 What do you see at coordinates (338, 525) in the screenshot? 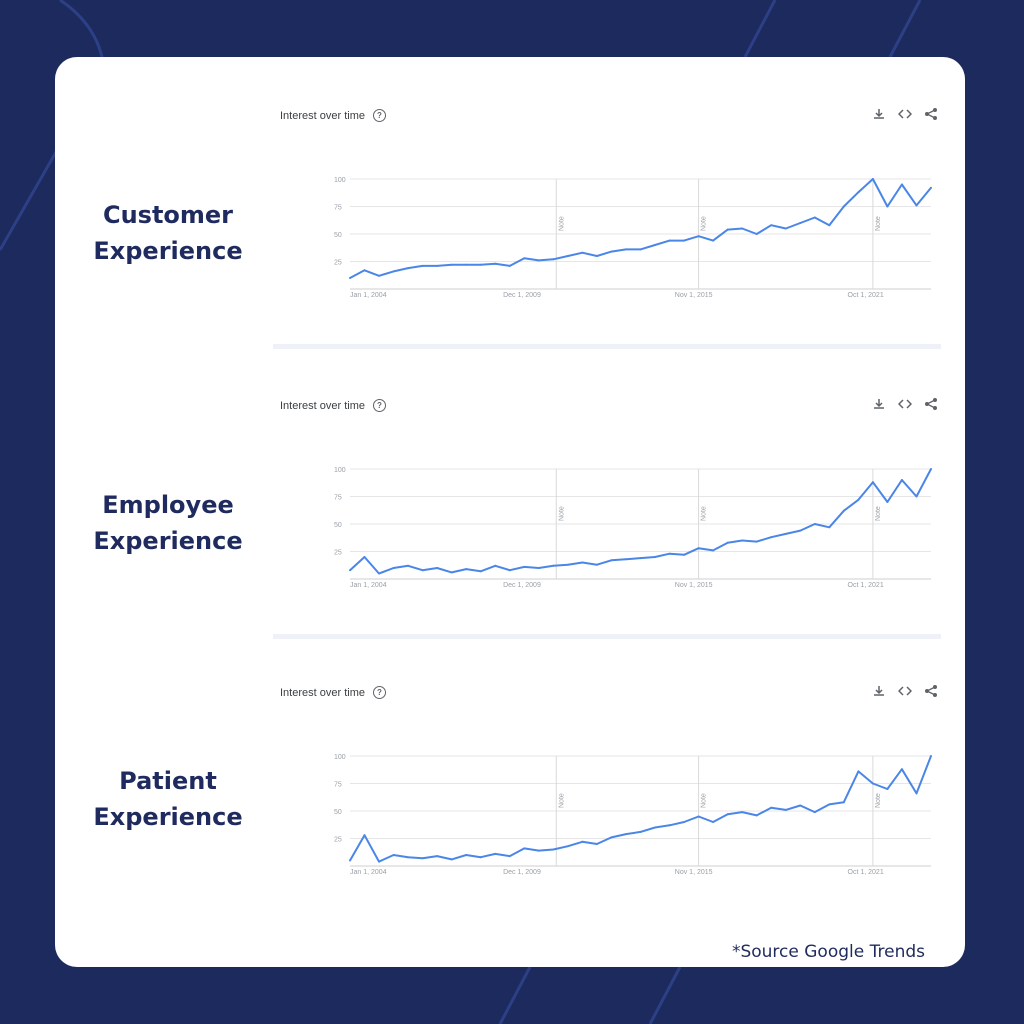
I see `y-tick-label: 50` at bounding box center [338, 525].